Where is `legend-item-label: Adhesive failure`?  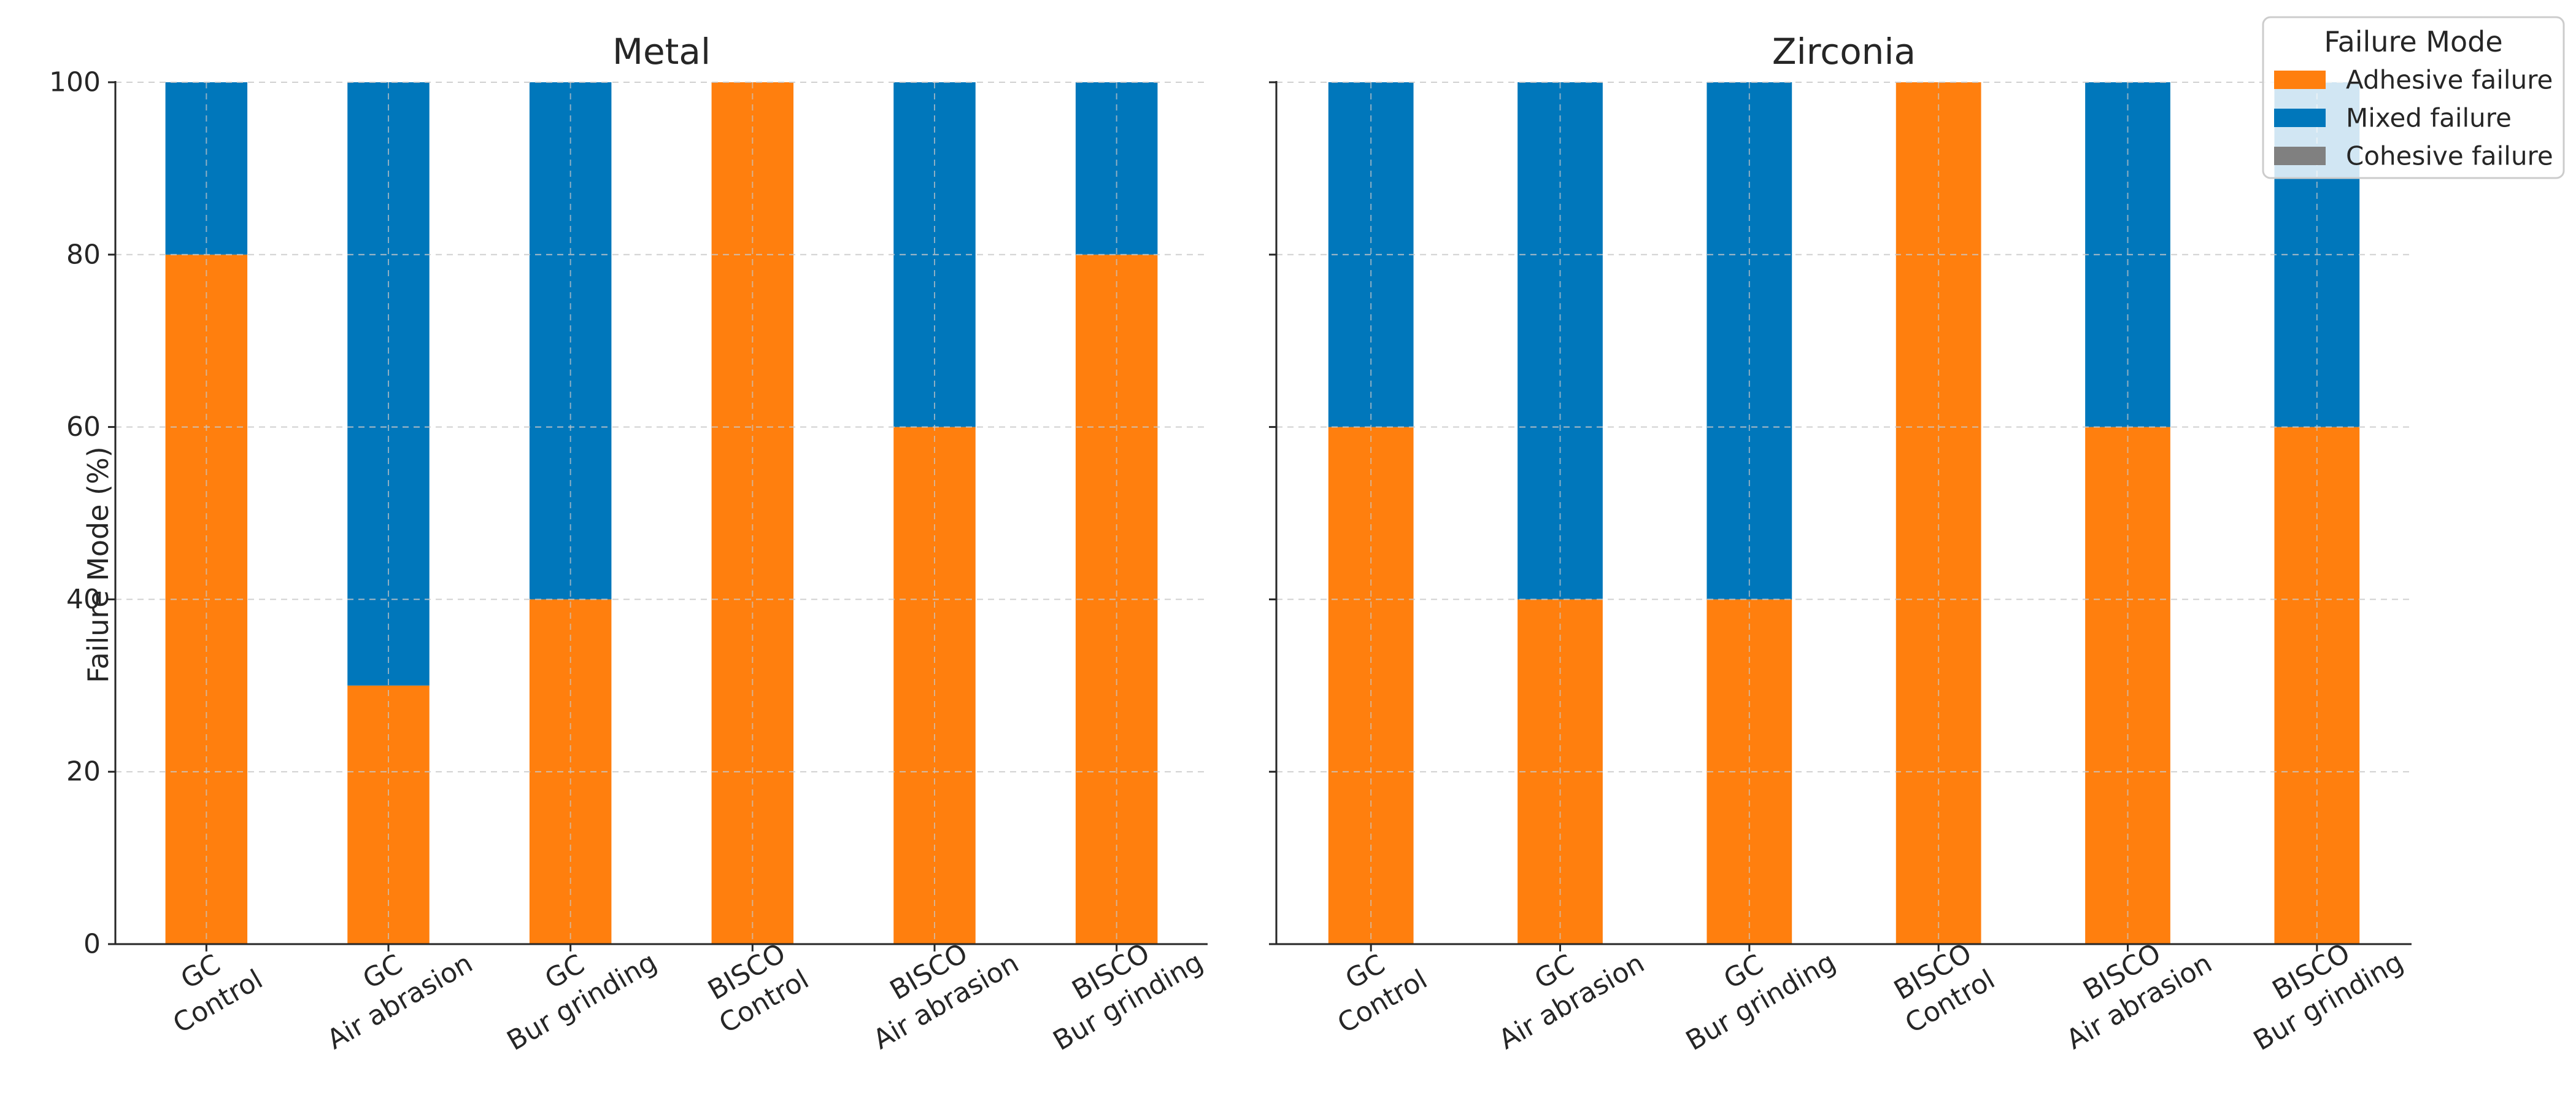
legend-item-label: Adhesive failure is located at coordinates (2449, 80).